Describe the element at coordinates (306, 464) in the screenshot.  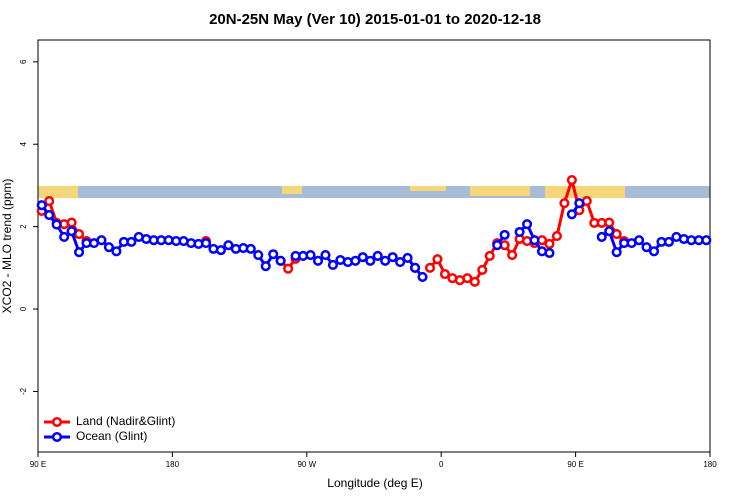
I see `x-tick-label: 90 W` at that location.